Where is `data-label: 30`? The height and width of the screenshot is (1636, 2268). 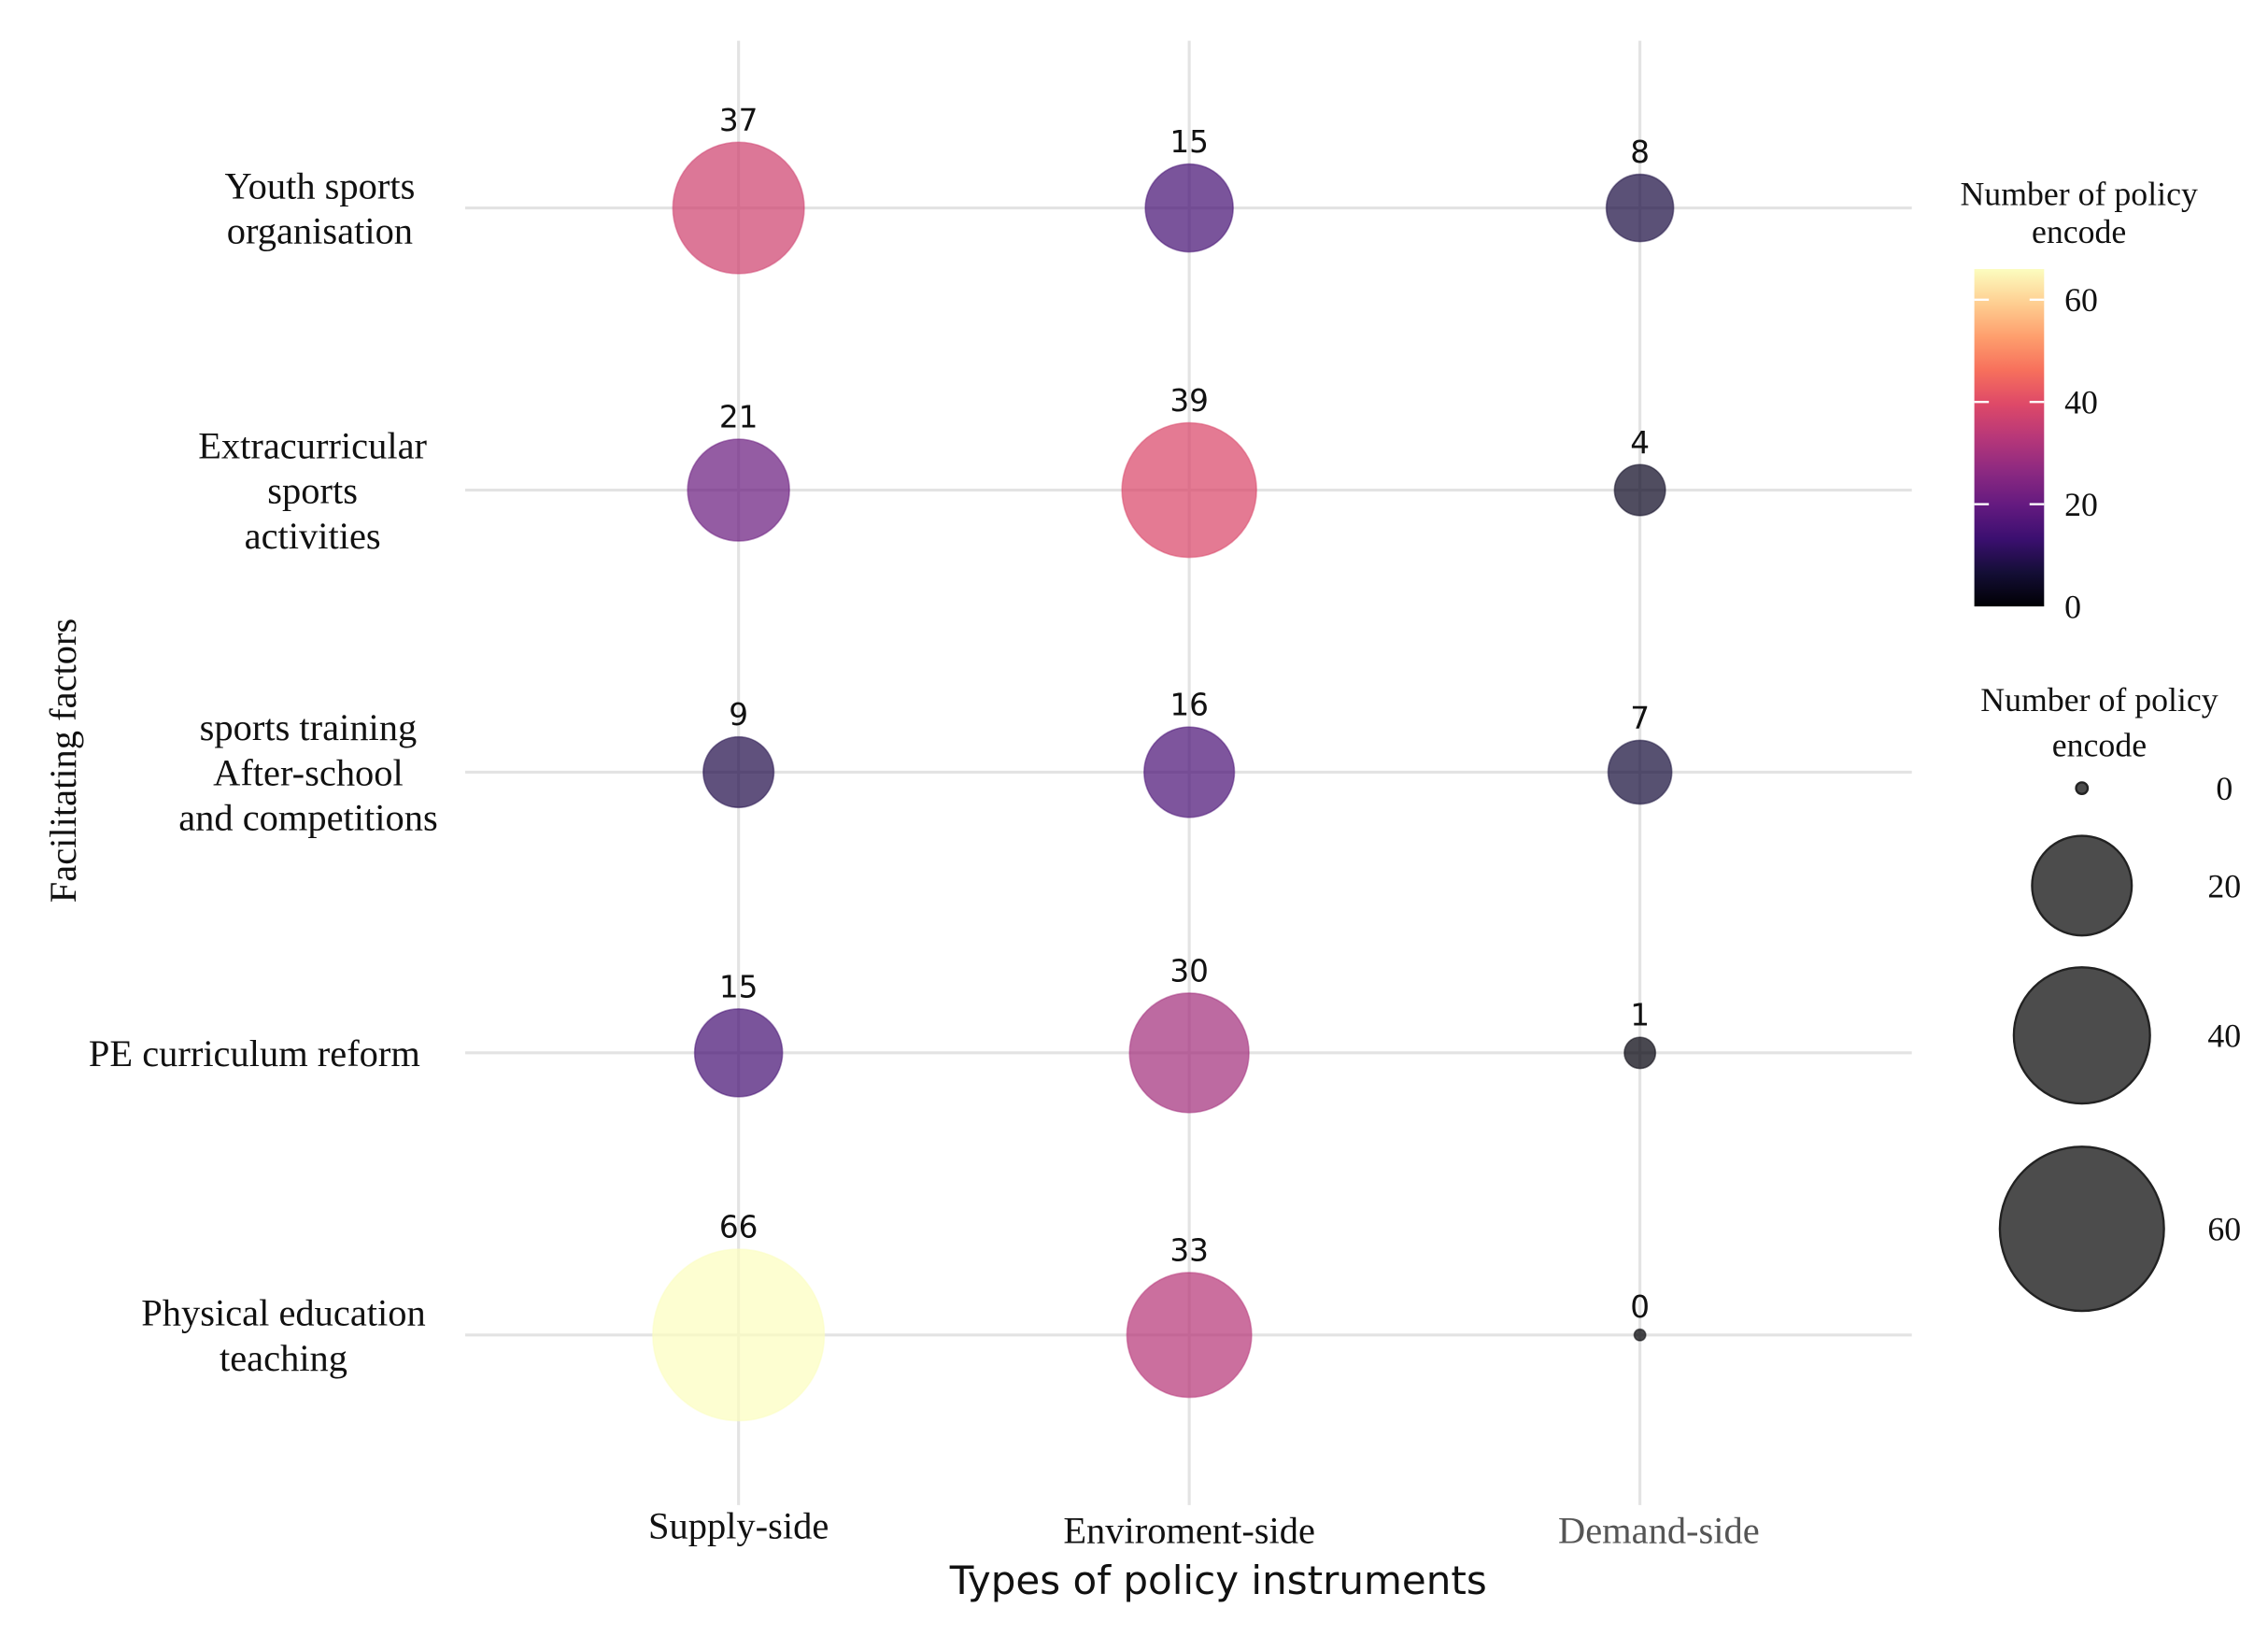 data-label: 30 is located at coordinates (1189, 971).